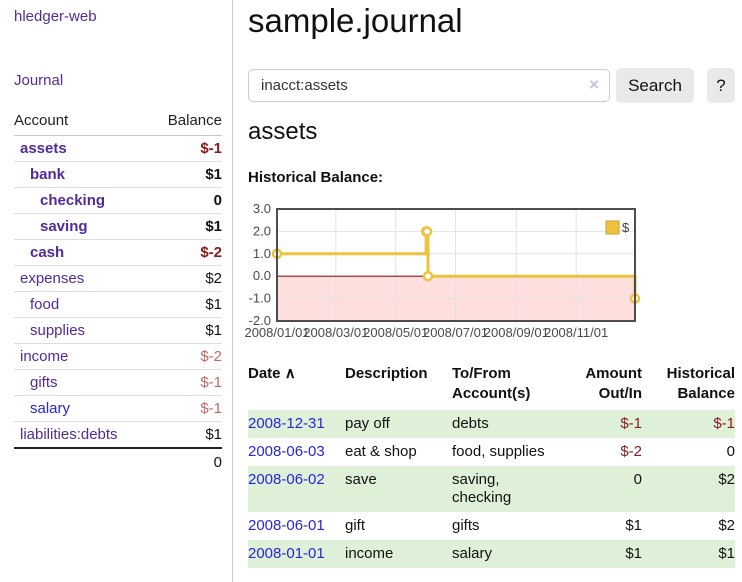 The image size is (742, 582). Describe the element at coordinates (631, 423) in the screenshot. I see `transaction-amount: $-1` at that location.